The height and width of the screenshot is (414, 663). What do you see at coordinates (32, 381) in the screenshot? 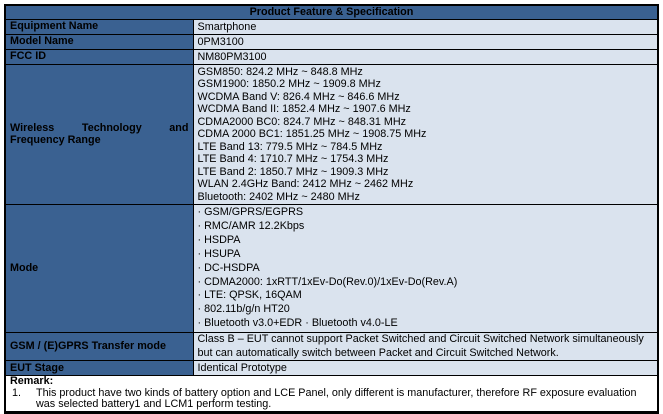
I see `remark-heading: Remark:` at bounding box center [32, 381].